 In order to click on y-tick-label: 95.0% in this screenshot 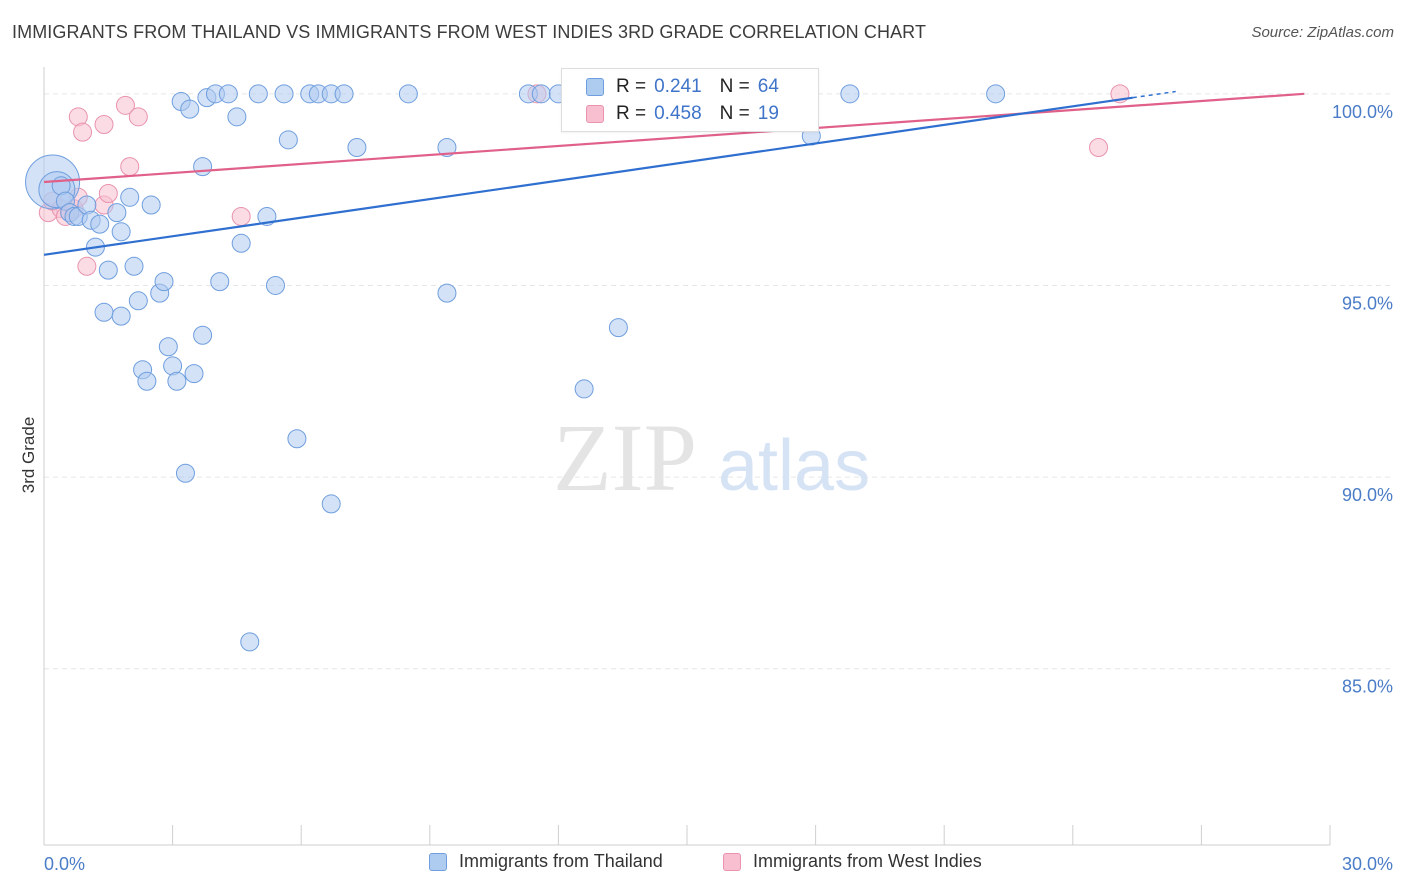, I will do `click(1367, 303)`.